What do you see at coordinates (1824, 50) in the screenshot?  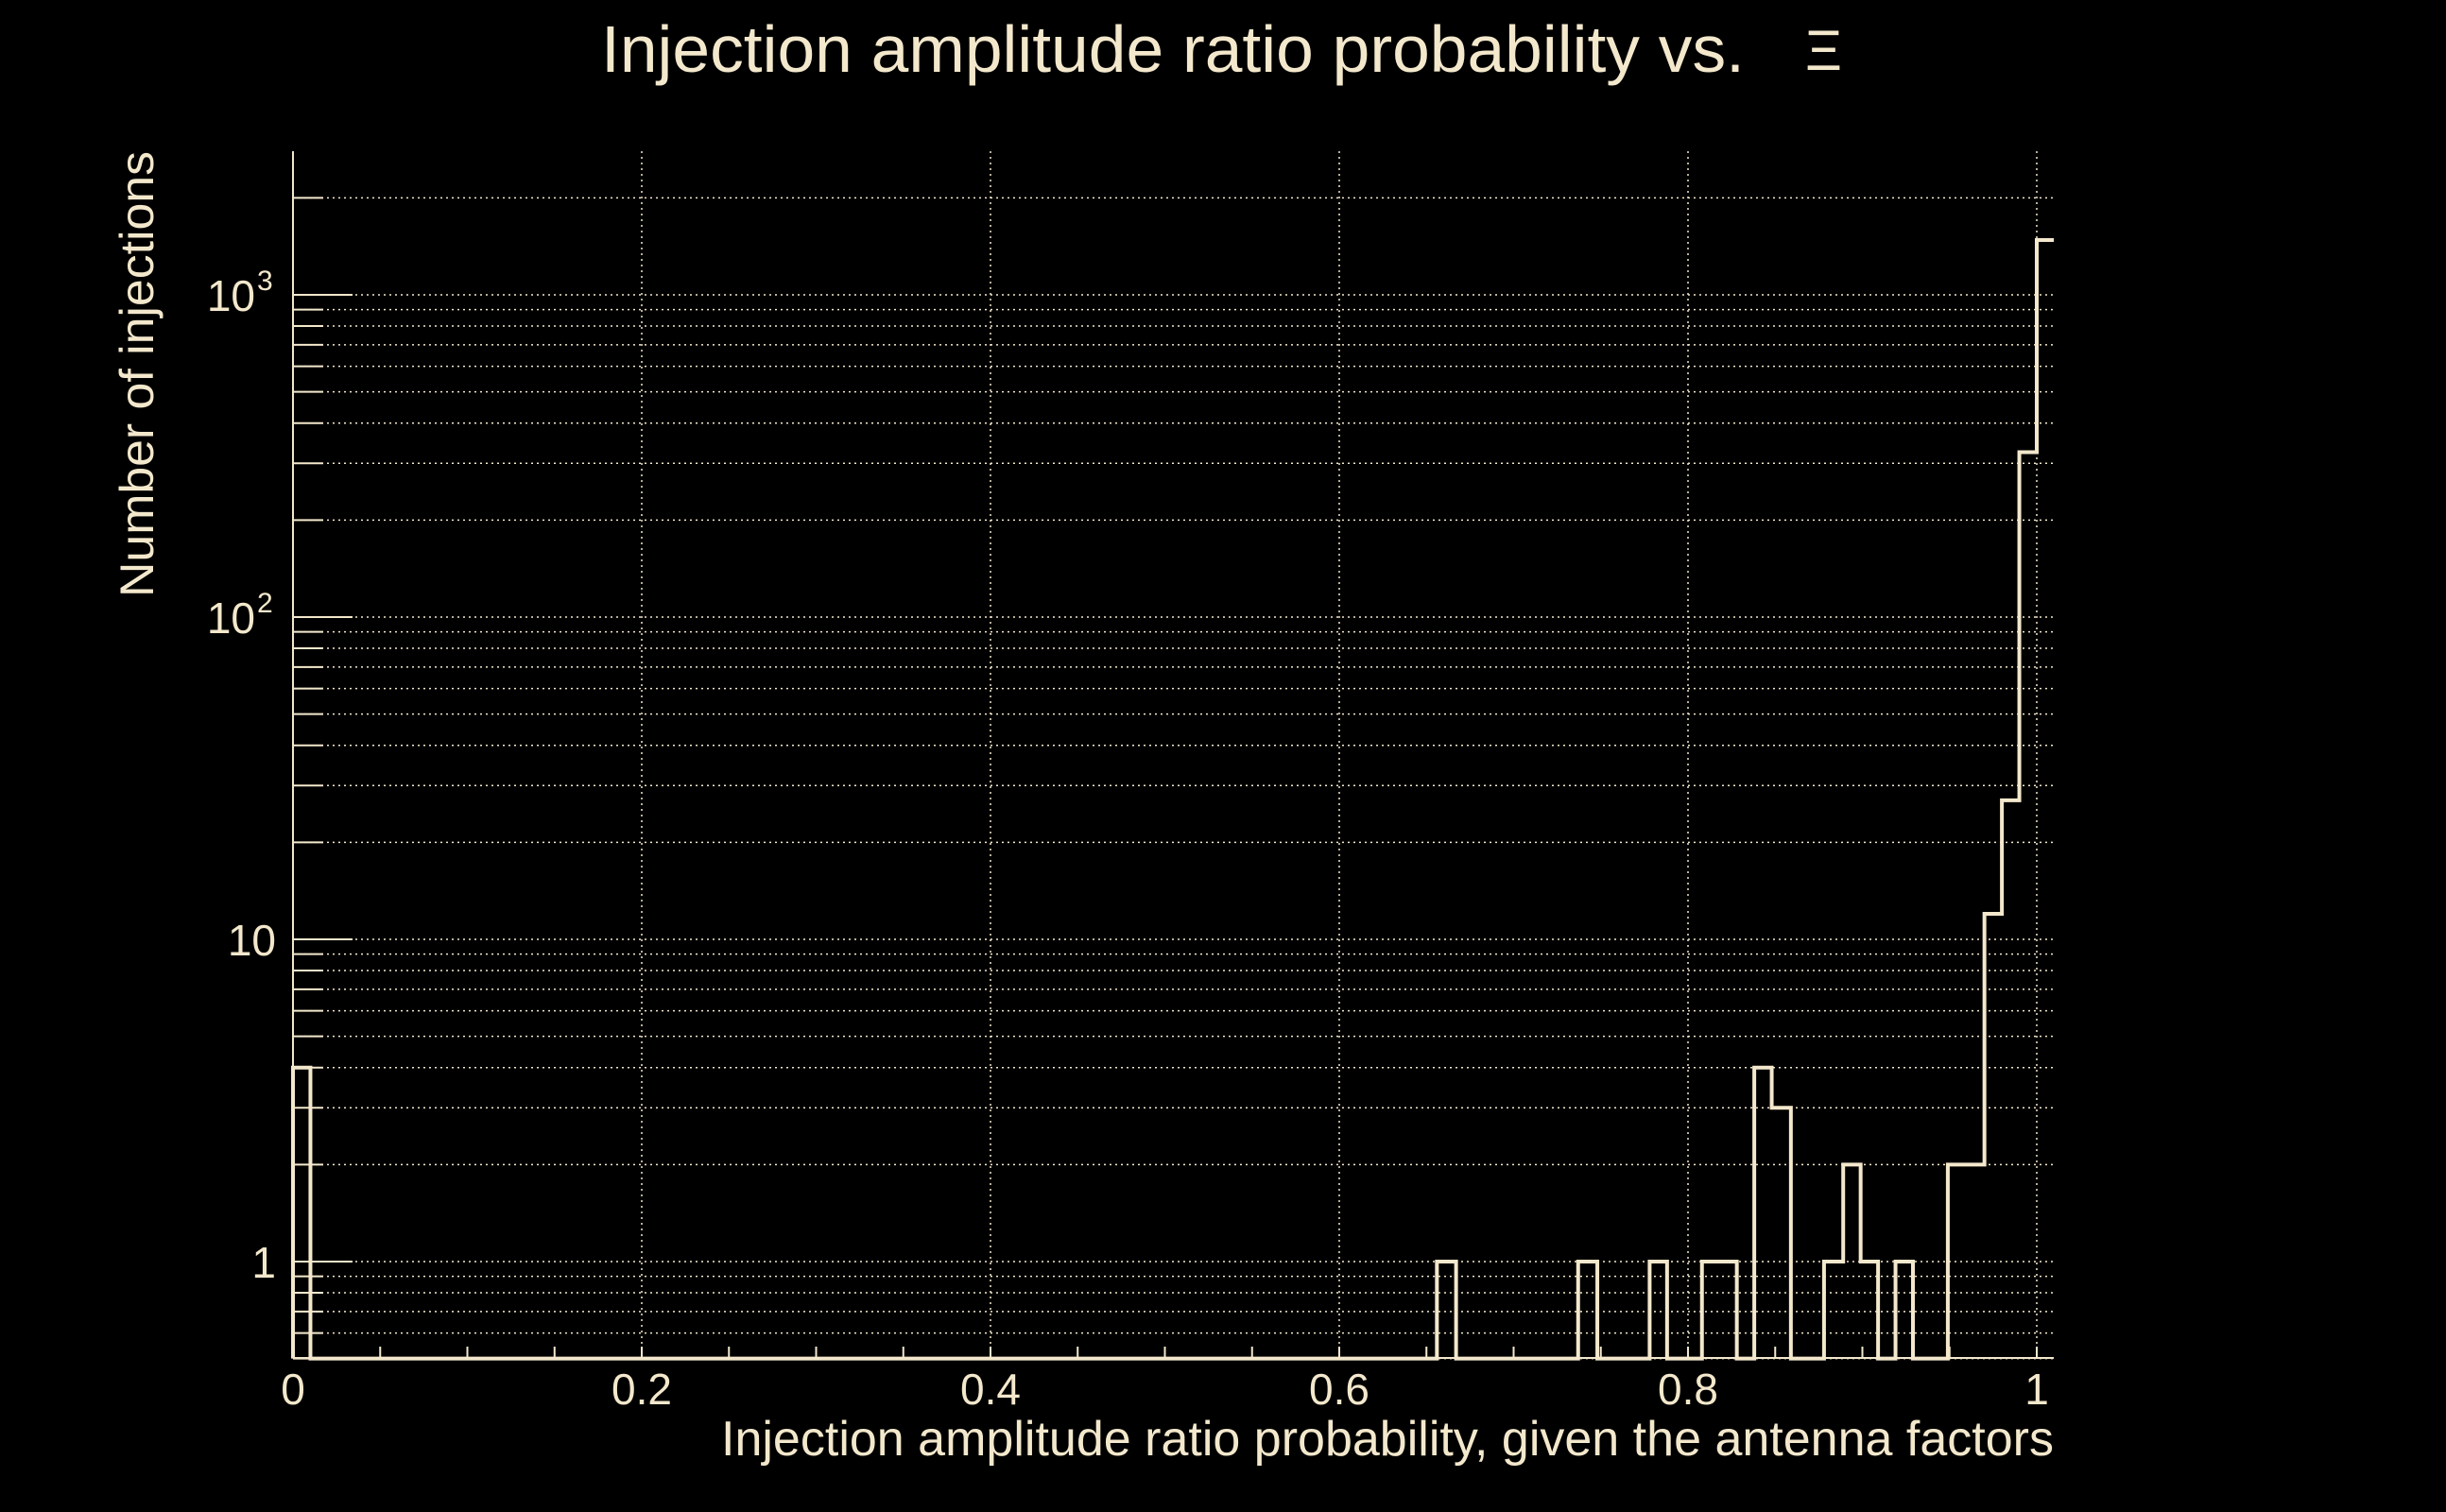 I see `chart-title-symbol: Ξ` at bounding box center [1824, 50].